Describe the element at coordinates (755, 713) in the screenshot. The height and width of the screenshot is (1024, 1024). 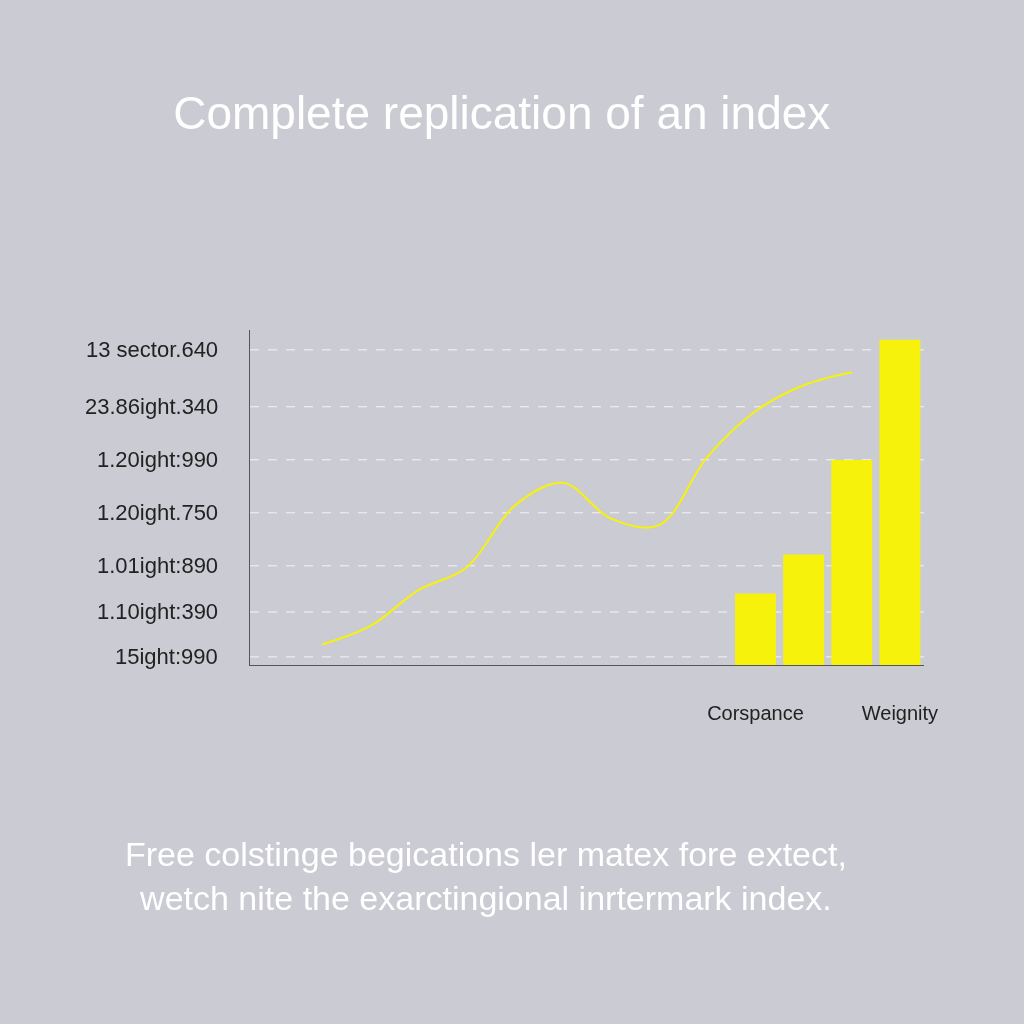
I see `x-tick-label: Corspance` at that location.